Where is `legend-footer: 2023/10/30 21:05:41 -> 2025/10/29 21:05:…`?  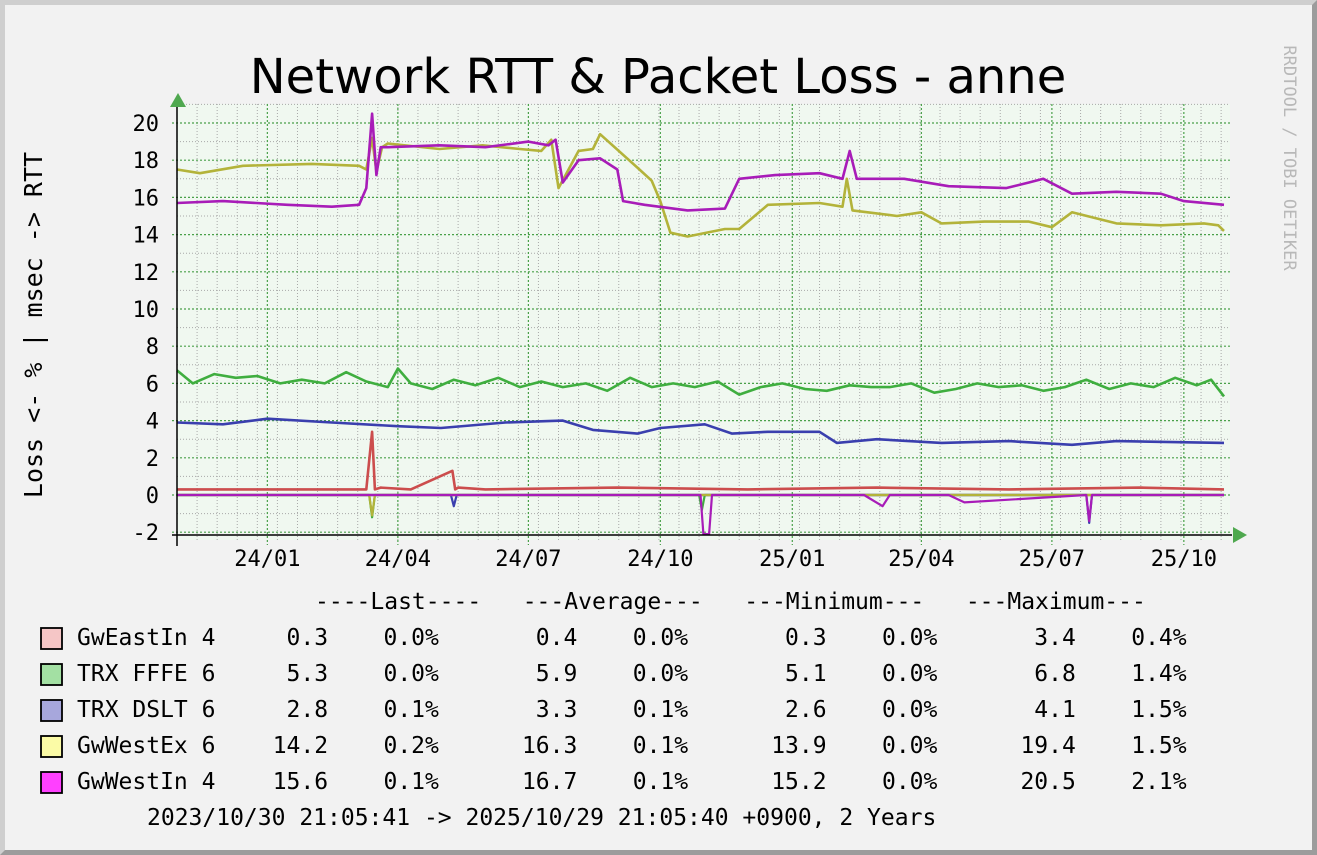 legend-footer: 2023/10/30 21:05:41 -> 2025/10/29 21:05:… is located at coordinates (541, 818).